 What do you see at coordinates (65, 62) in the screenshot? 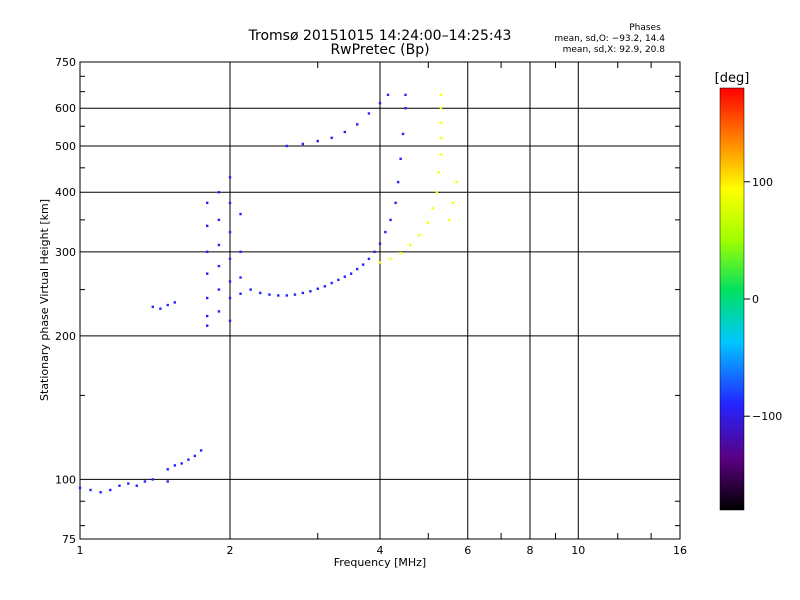
I see `y-tick-label: 750` at bounding box center [65, 62].